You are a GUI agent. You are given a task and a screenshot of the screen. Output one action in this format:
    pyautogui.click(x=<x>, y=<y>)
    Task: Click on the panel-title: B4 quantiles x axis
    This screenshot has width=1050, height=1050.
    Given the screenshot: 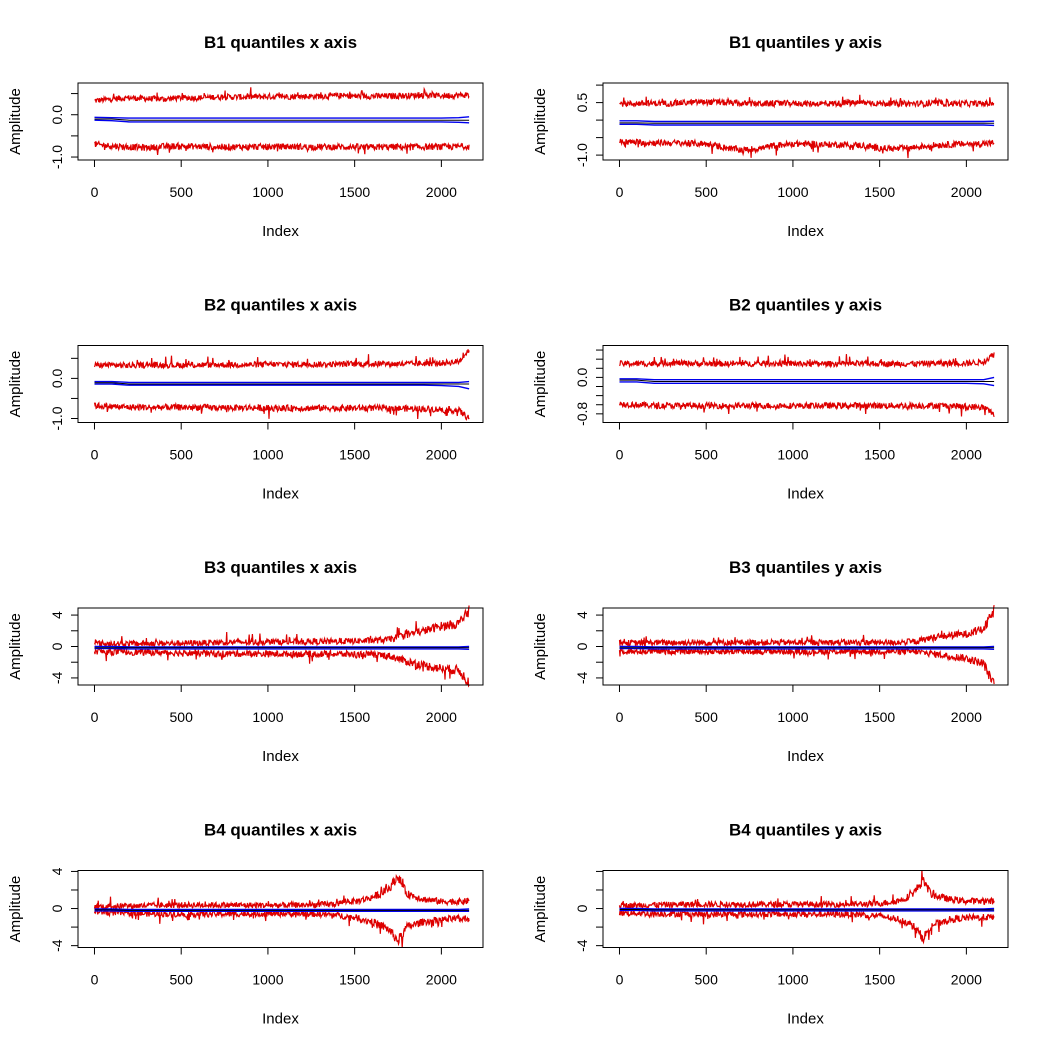 What is the action you would take?
    pyautogui.click(x=280, y=830)
    